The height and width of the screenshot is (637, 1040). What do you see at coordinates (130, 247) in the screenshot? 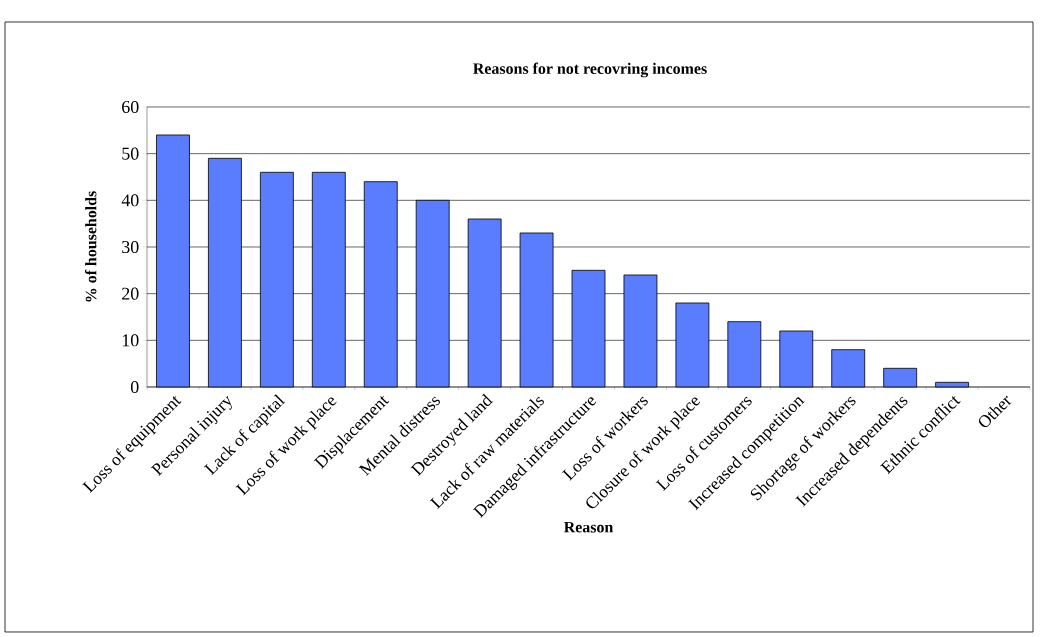
I see `y-tick-label: 30` at bounding box center [130, 247].